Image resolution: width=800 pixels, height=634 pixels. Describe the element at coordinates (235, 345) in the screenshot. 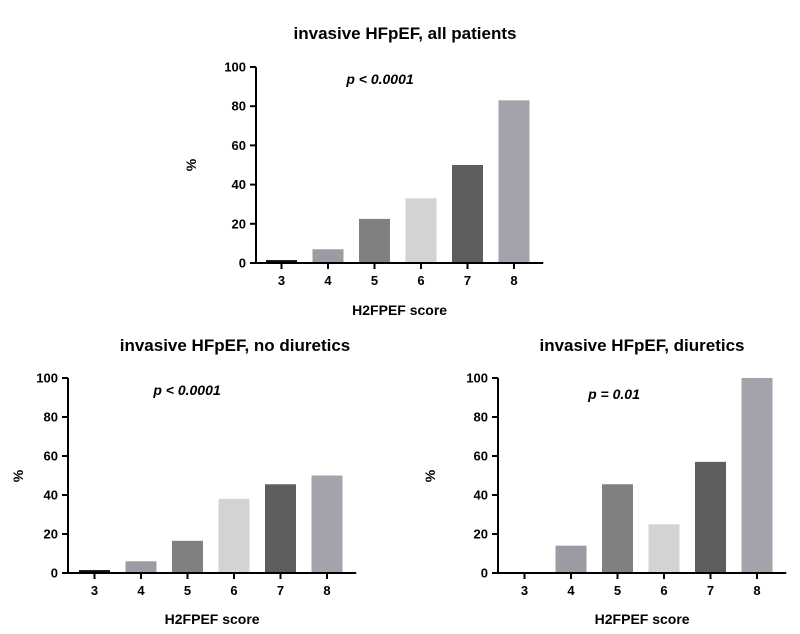

I see `chart-title: invasive HFpEF, no diuretics` at that location.